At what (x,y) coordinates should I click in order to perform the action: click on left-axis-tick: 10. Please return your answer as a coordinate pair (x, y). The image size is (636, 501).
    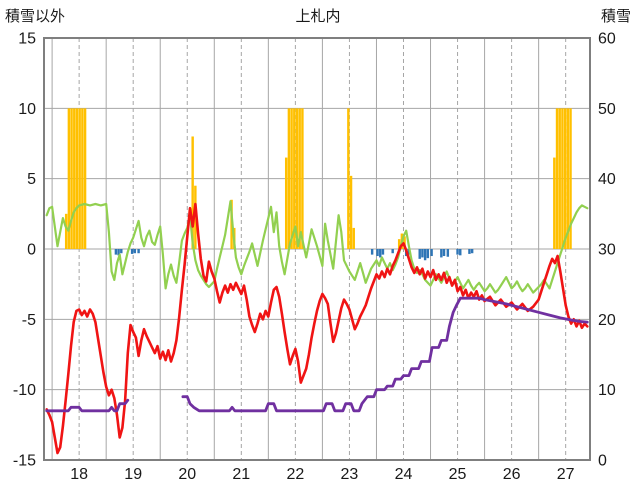
    Looking at the image, I should click on (27, 109).